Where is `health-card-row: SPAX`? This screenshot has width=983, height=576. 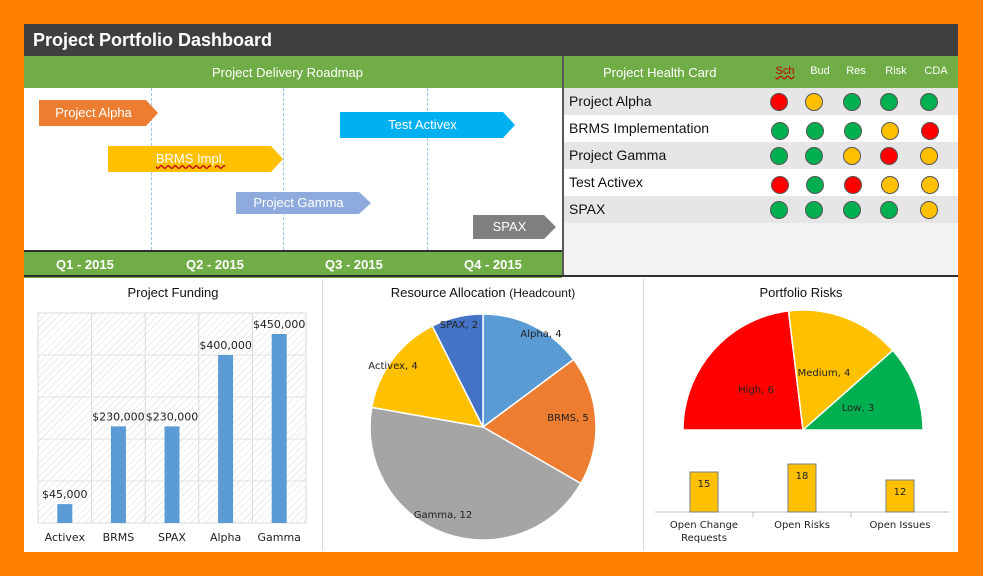 health-card-row: SPAX is located at coordinates (761, 209).